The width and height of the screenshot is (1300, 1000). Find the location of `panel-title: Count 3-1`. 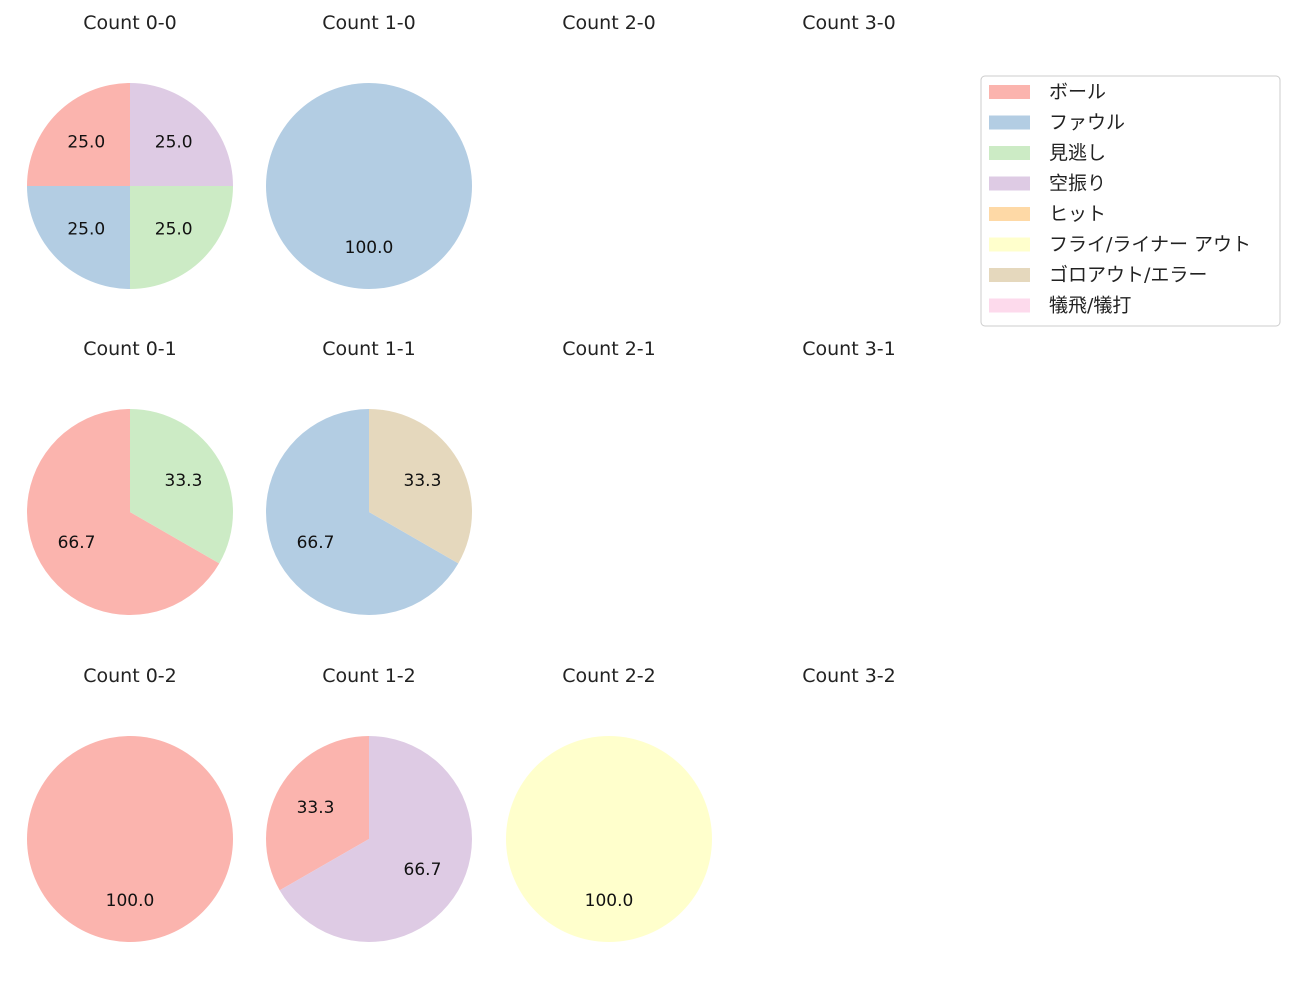

panel-title: Count 3-1 is located at coordinates (849, 349).